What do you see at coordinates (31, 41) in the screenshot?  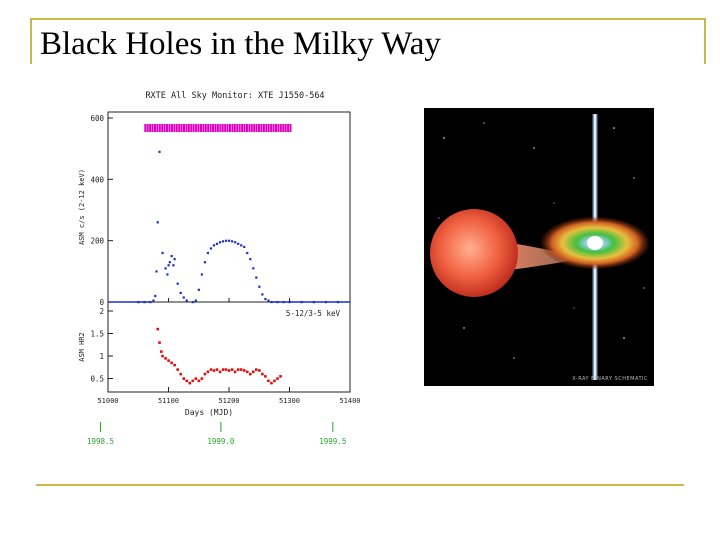 I see `frame-left-rule` at bounding box center [31, 41].